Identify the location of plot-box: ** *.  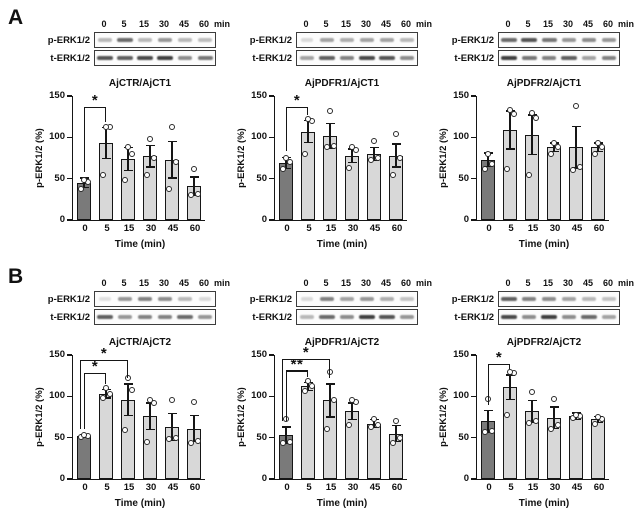
(340, 412).